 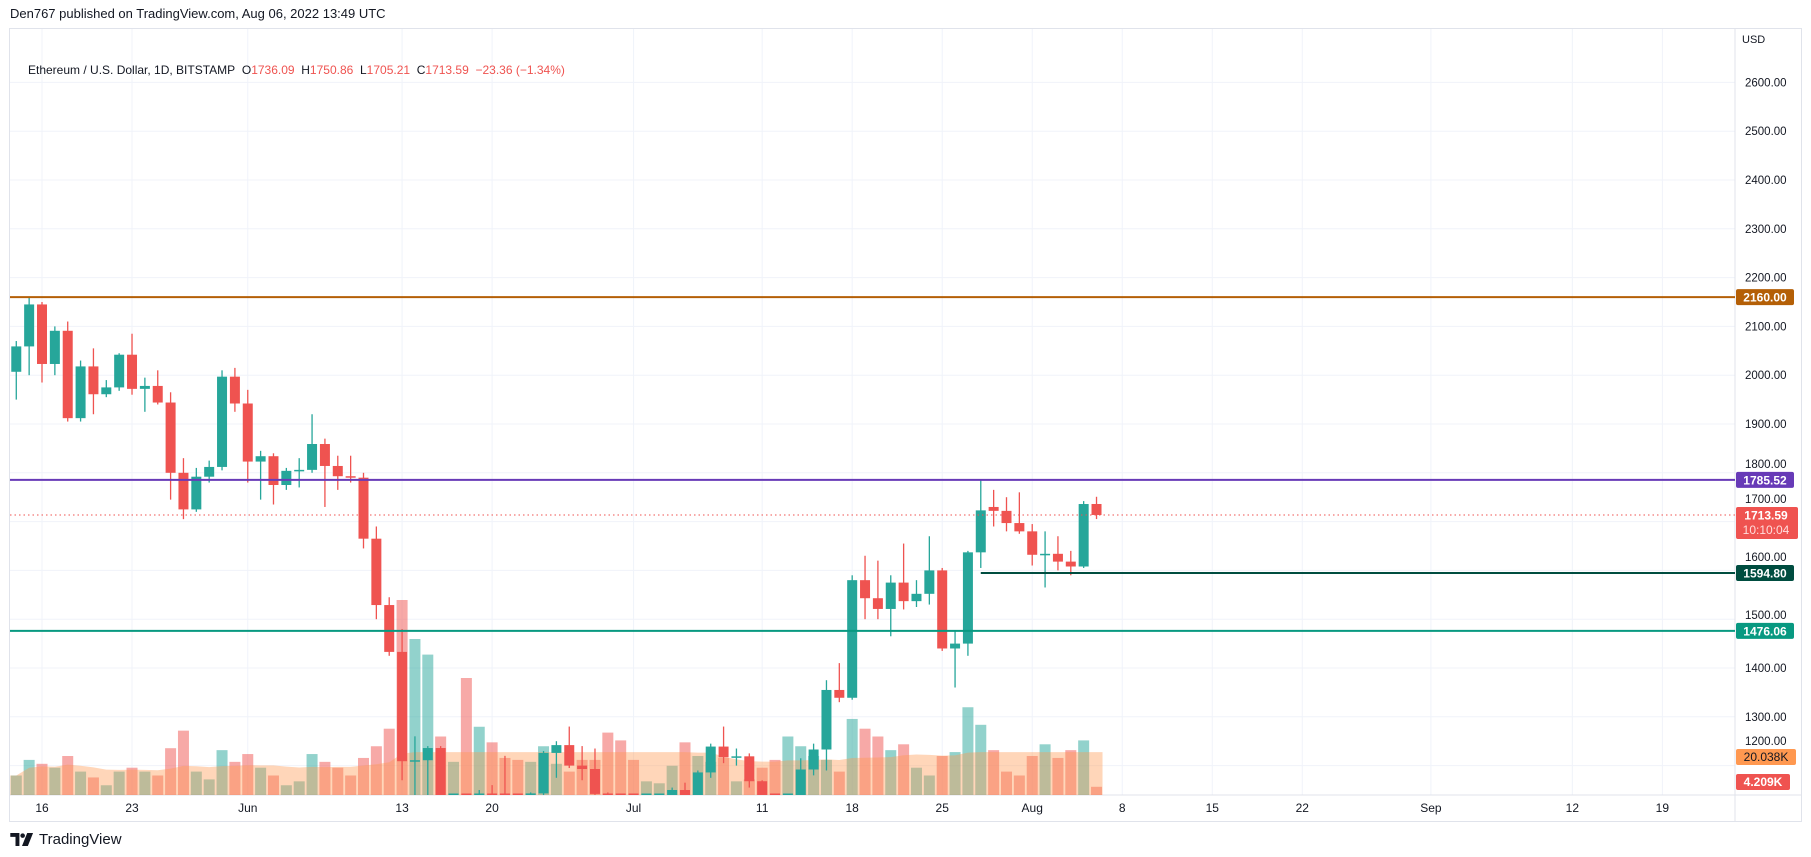 I want to click on time-tick-label: 22, so click(x=1303, y=808).